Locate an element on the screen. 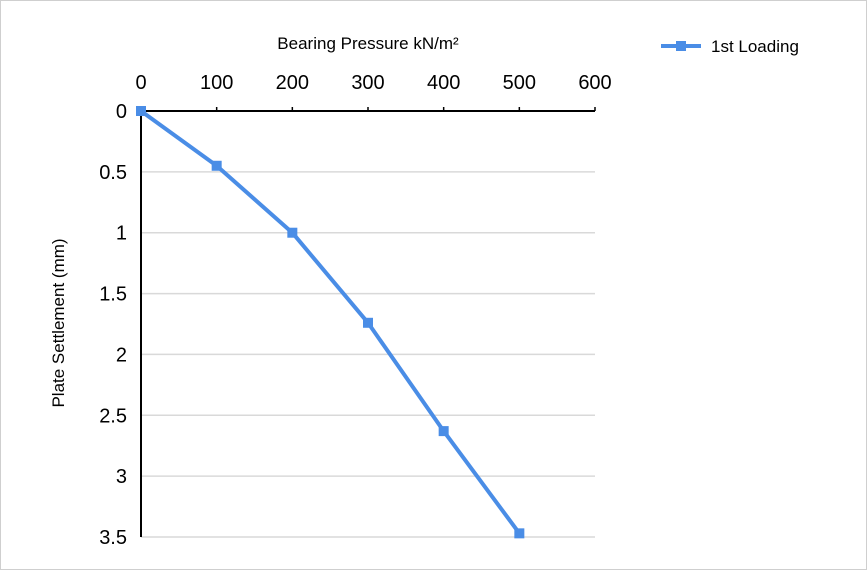  x-tick-labels: 0 100 200 300 400 500 600 is located at coordinates (373, 91).